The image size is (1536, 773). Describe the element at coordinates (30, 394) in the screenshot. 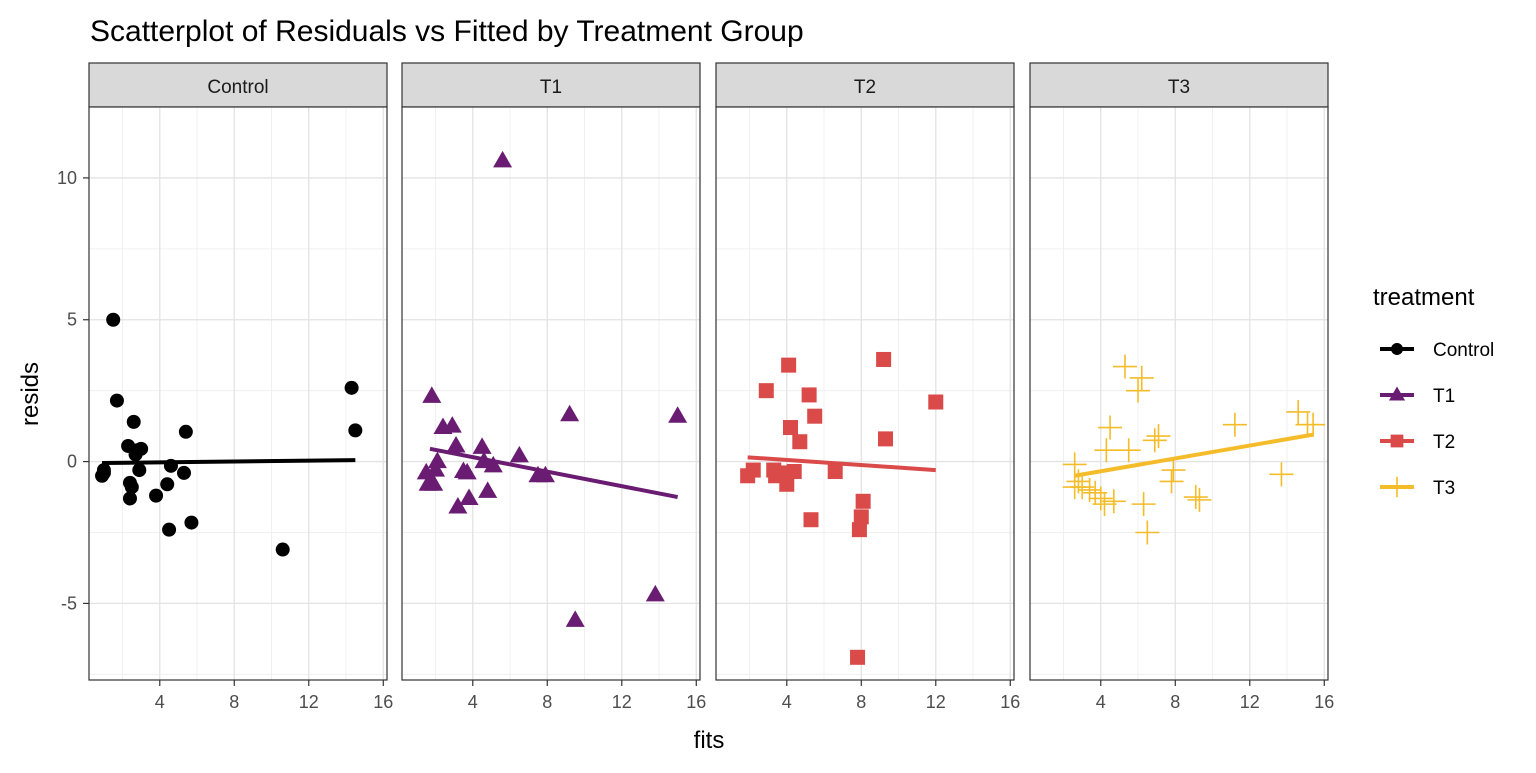

I see `y-axis-title: resids` at that location.